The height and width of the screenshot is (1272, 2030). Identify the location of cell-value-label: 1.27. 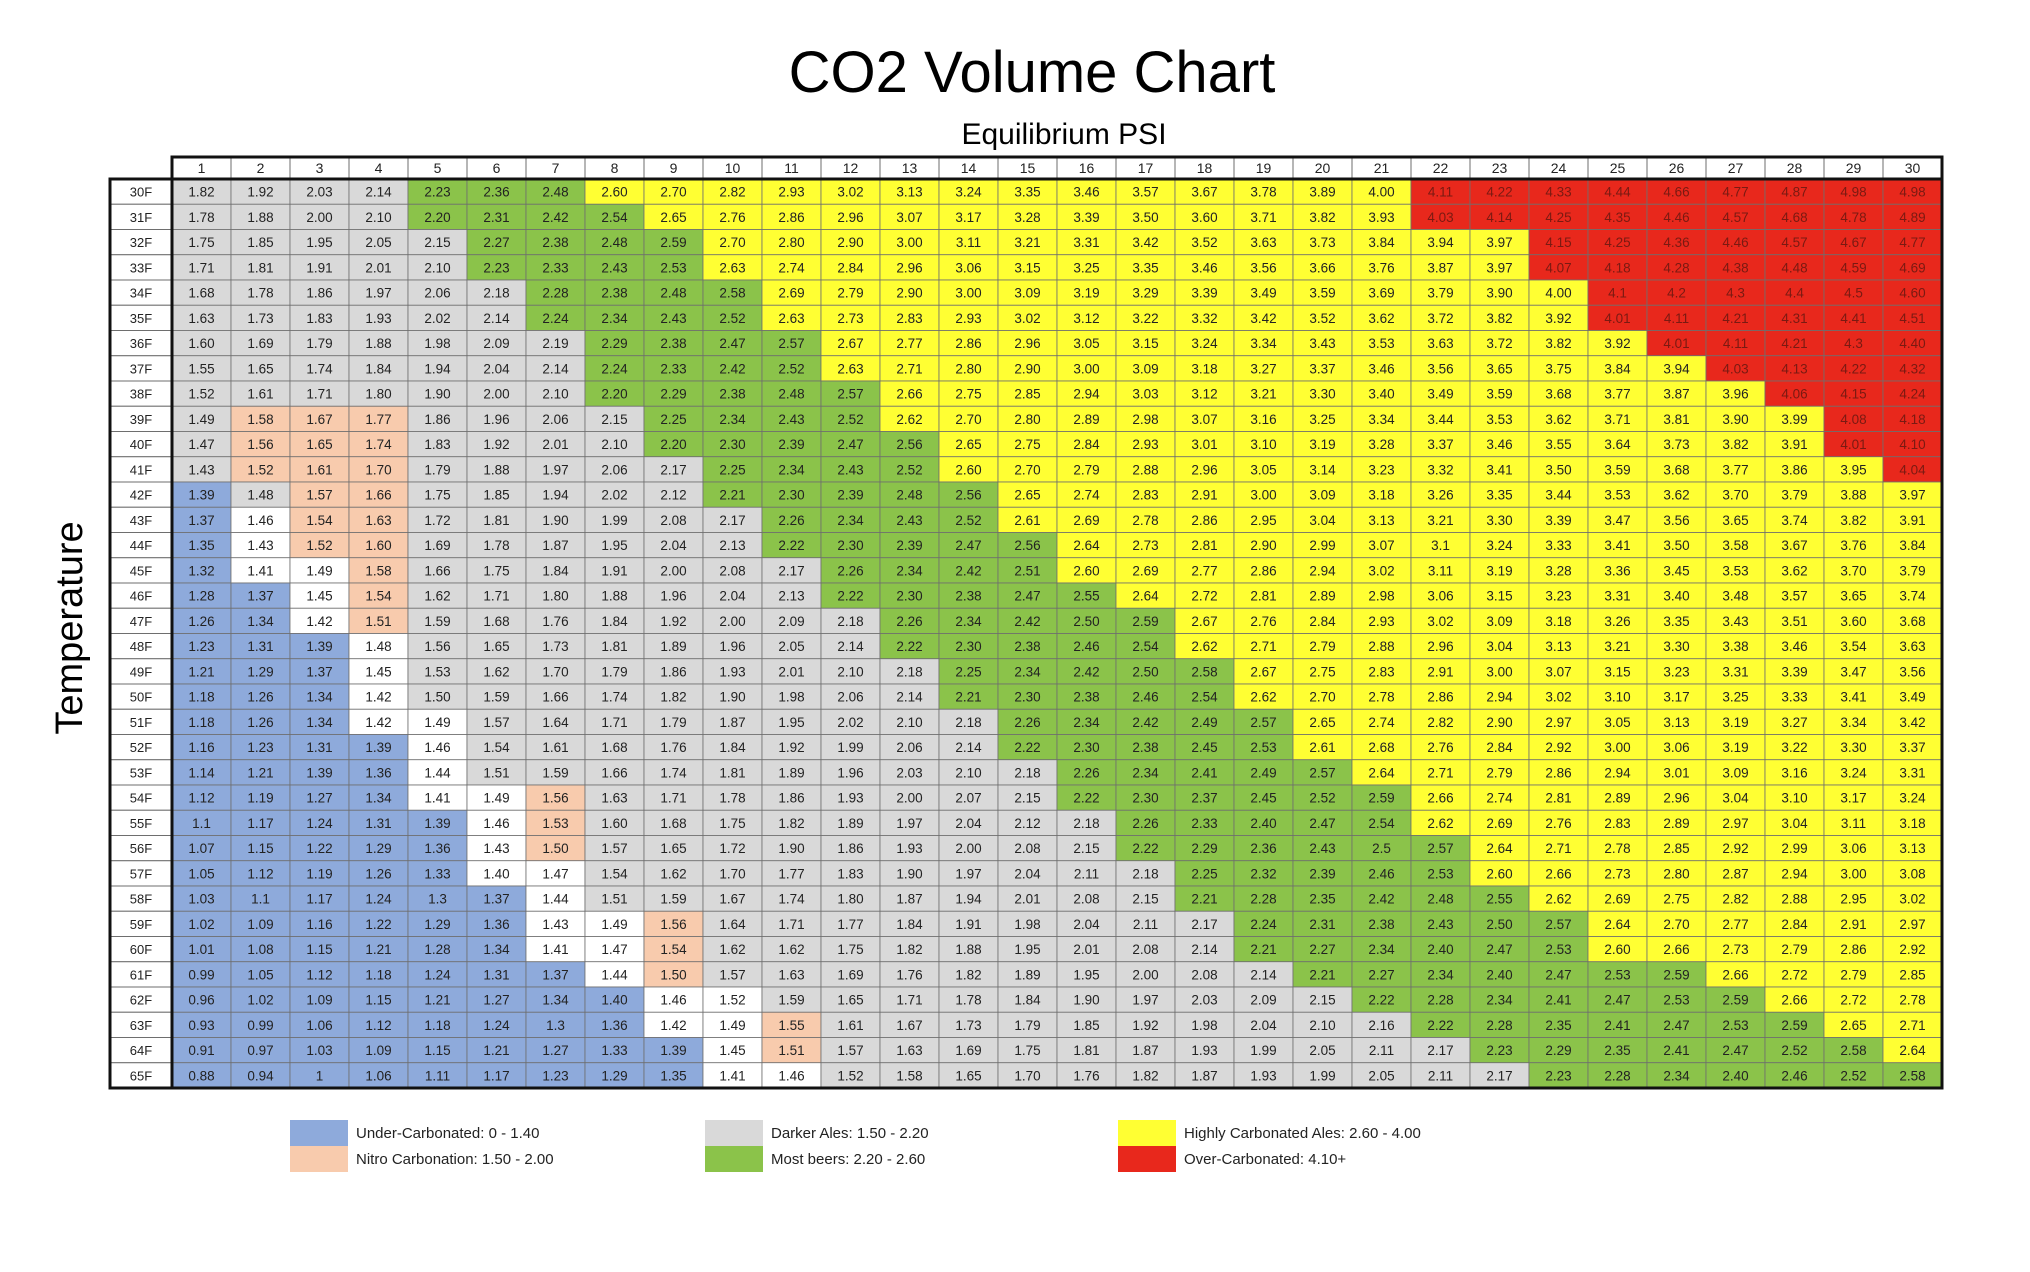
(496, 1000).